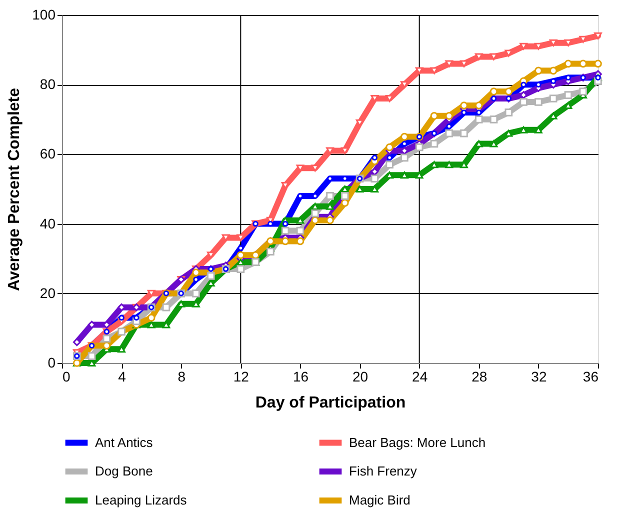  Describe the element at coordinates (122, 376) in the screenshot. I see `x-tick-label: 4` at that location.